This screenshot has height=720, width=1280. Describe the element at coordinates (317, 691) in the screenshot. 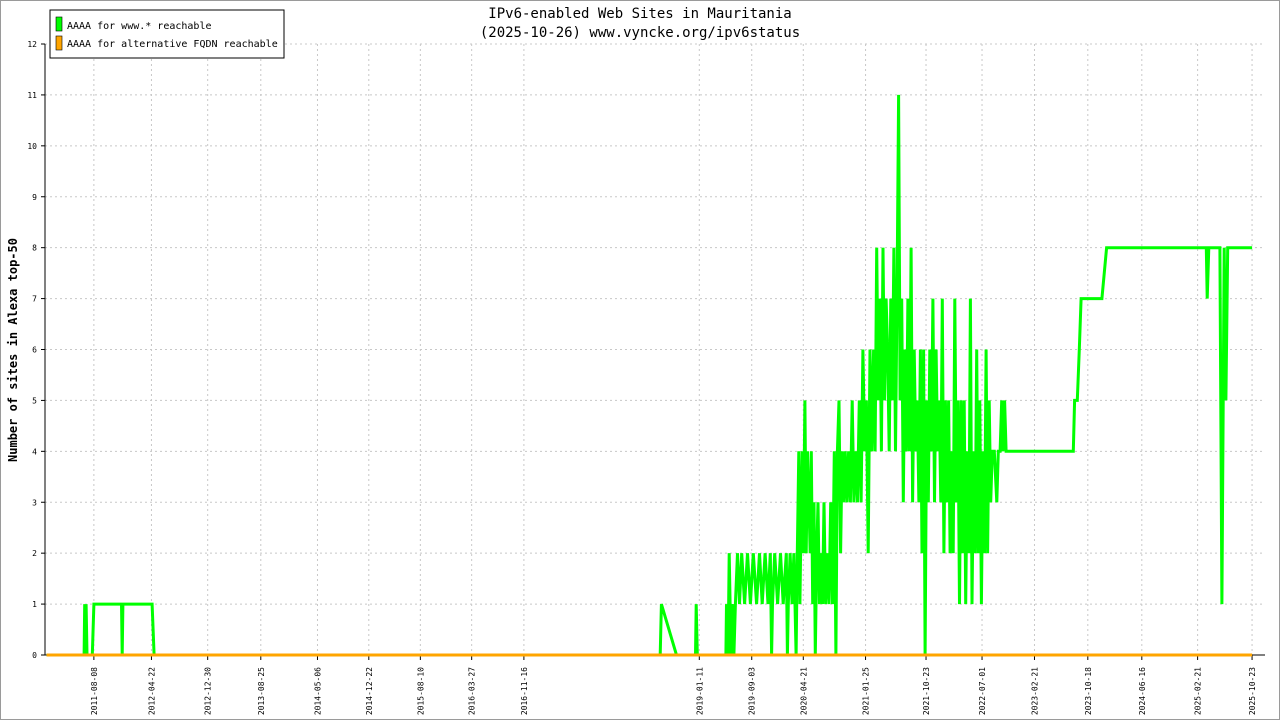

I see `x-tick-label: 2014-05-06` at that location.